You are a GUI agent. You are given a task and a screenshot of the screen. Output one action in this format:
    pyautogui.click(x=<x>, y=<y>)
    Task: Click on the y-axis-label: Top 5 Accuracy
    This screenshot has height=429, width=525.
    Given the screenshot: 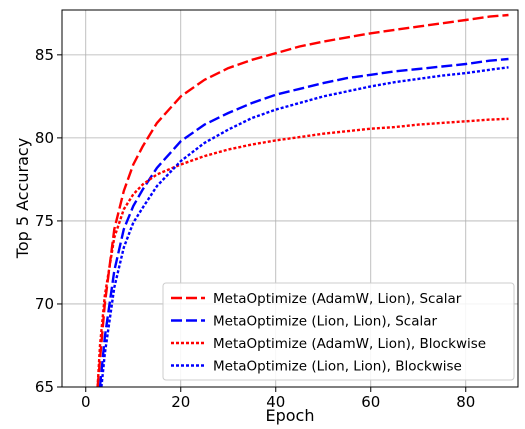 What is the action you would take?
    pyautogui.click(x=22, y=198)
    